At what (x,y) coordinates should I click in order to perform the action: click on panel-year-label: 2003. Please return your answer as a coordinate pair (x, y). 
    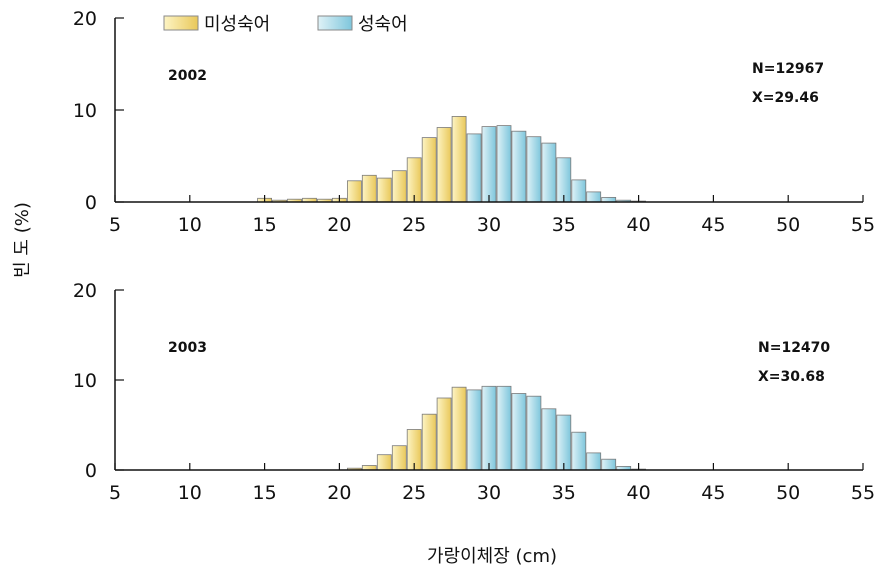
    Looking at the image, I should click on (187, 348).